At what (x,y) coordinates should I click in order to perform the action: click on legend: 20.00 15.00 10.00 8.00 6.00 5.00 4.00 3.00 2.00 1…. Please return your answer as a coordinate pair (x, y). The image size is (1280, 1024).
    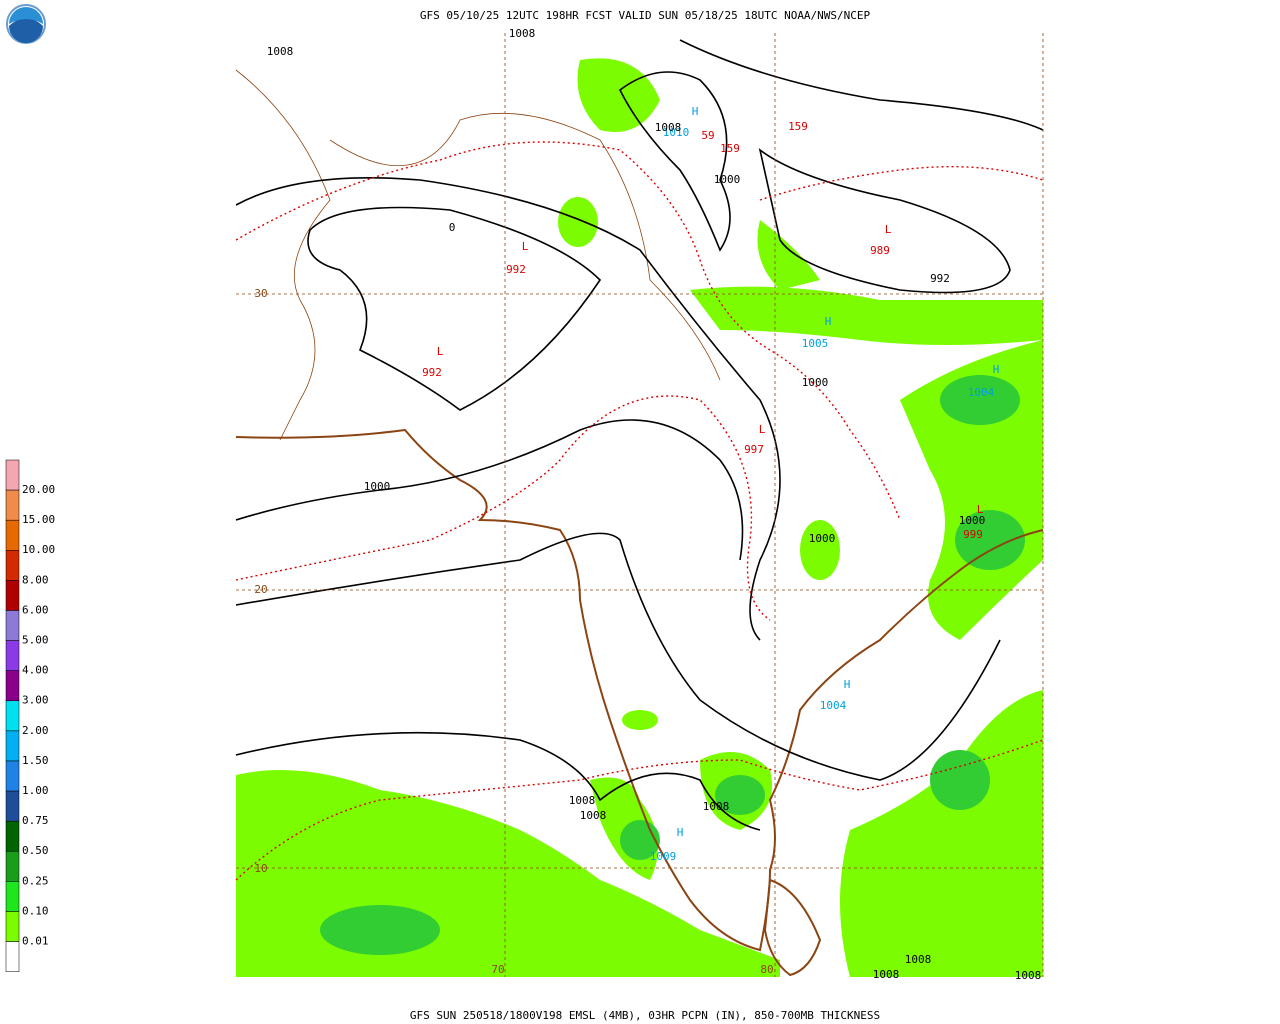
    Looking at the image, I should click on (30, 715).